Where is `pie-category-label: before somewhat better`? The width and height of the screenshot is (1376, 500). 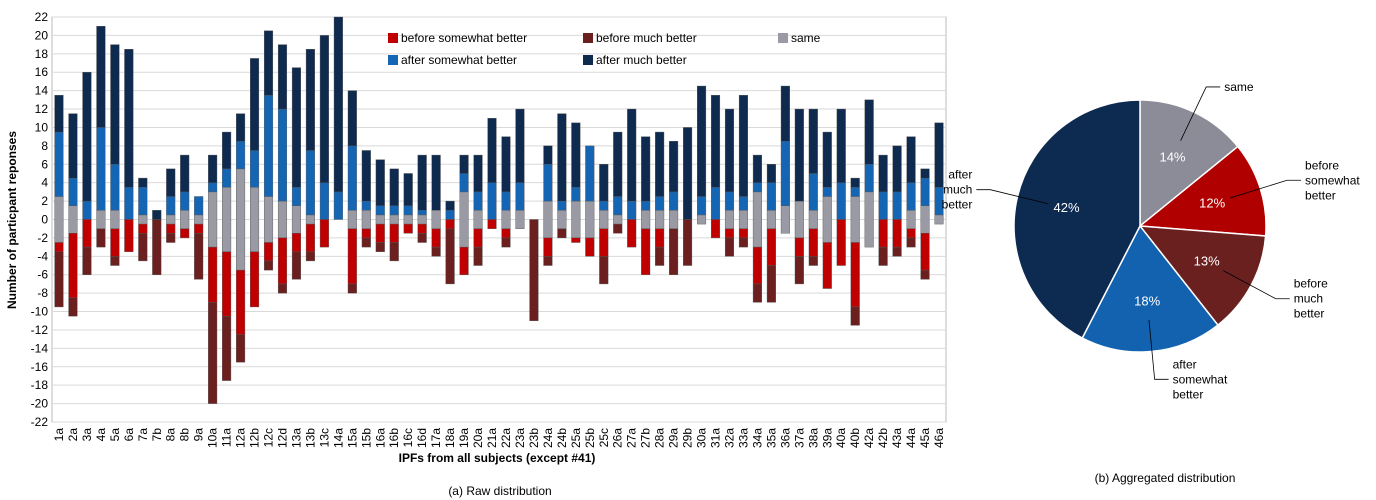
pie-category-label: before somewhat better is located at coordinates (1332, 180).